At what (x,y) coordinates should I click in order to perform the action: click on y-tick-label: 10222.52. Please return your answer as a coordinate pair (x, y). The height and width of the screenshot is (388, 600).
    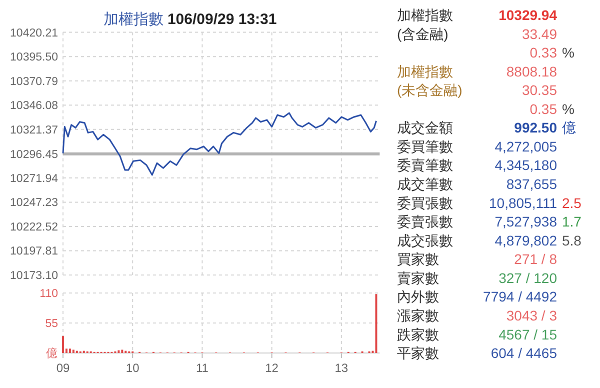
    Looking at the image, I should click on (34, 227).